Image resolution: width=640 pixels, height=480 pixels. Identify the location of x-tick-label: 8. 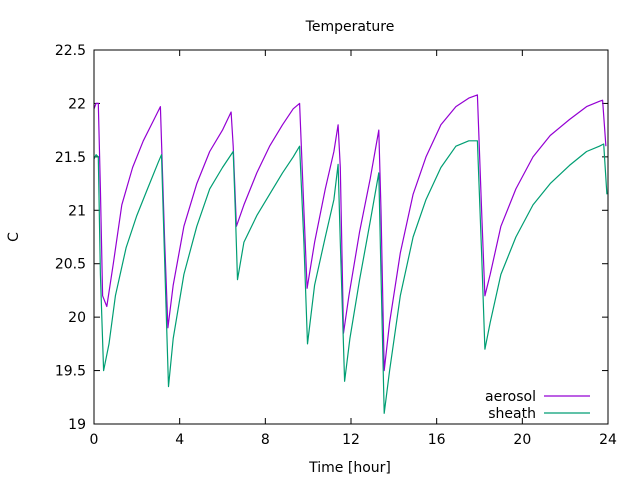
(265, 440).